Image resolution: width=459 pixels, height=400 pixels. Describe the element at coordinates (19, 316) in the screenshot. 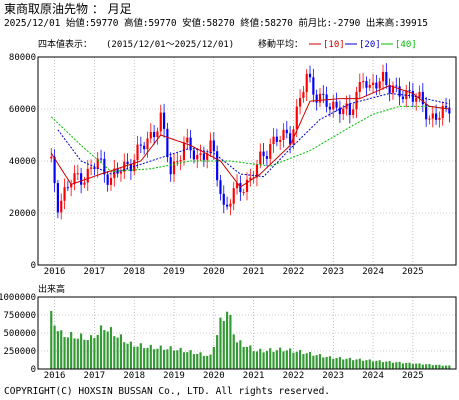

I see `volume-y-tick-label: 750000` at that location.